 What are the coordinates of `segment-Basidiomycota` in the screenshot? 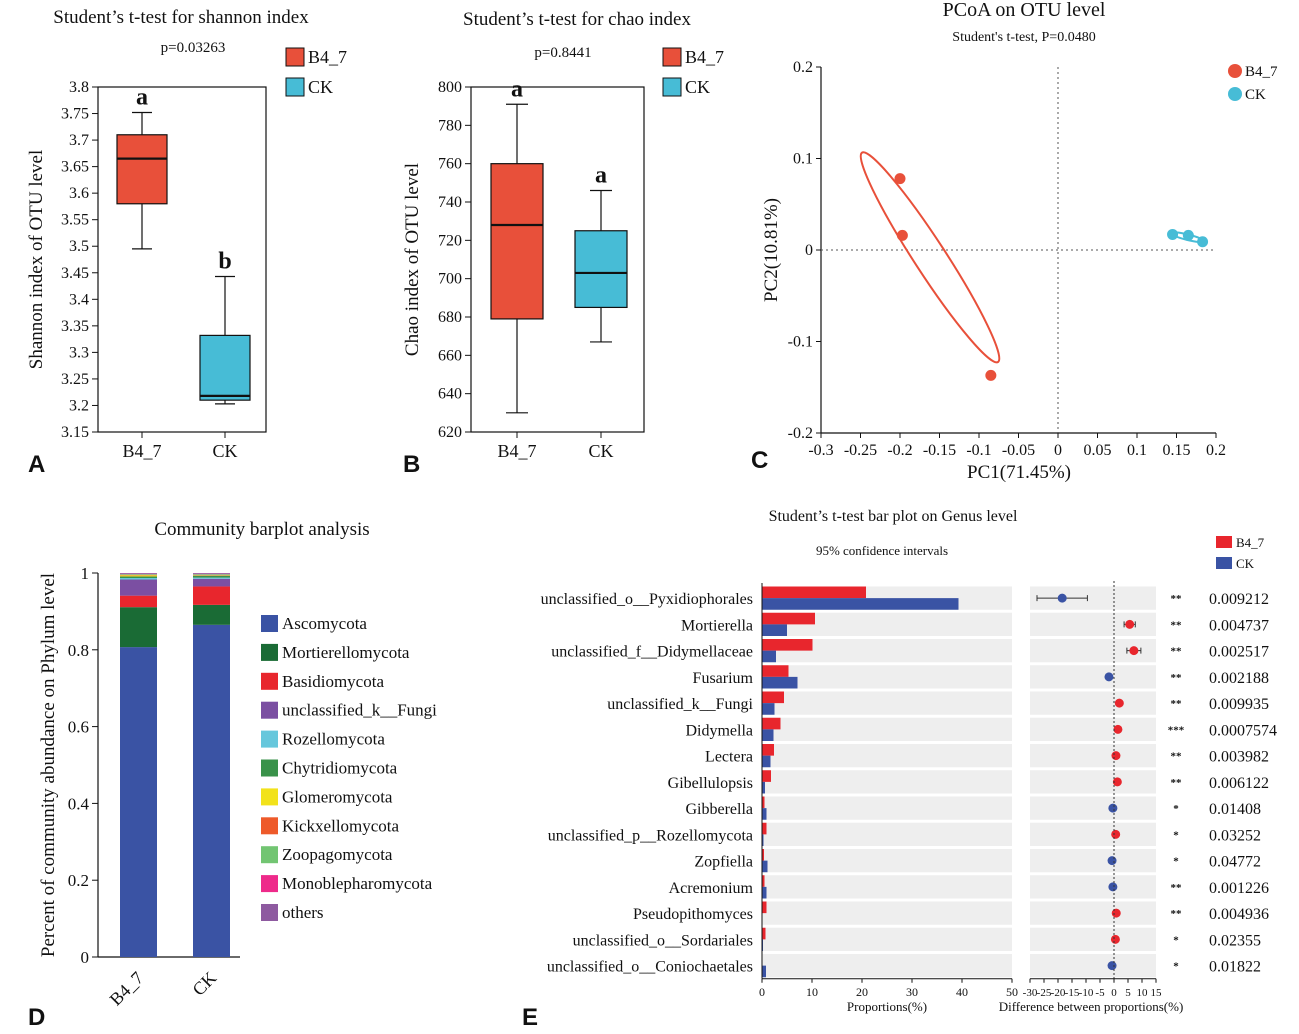 It's located at (138, 601).